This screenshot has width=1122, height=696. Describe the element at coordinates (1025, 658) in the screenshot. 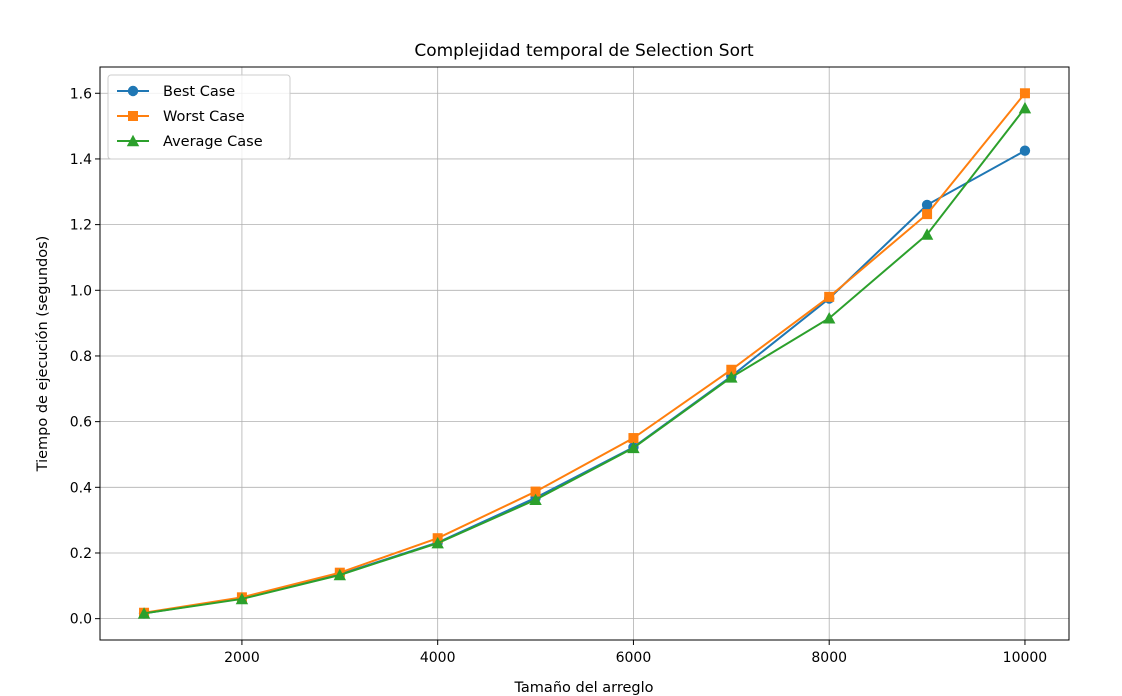

I see `x-tick-label: 10000` at that location.